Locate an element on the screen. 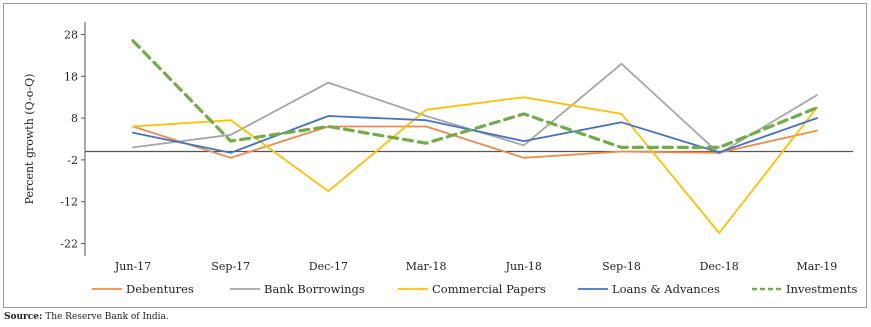 The image size is (871, 327). y-tick-label: 28 is located at coordinates (71, 35).